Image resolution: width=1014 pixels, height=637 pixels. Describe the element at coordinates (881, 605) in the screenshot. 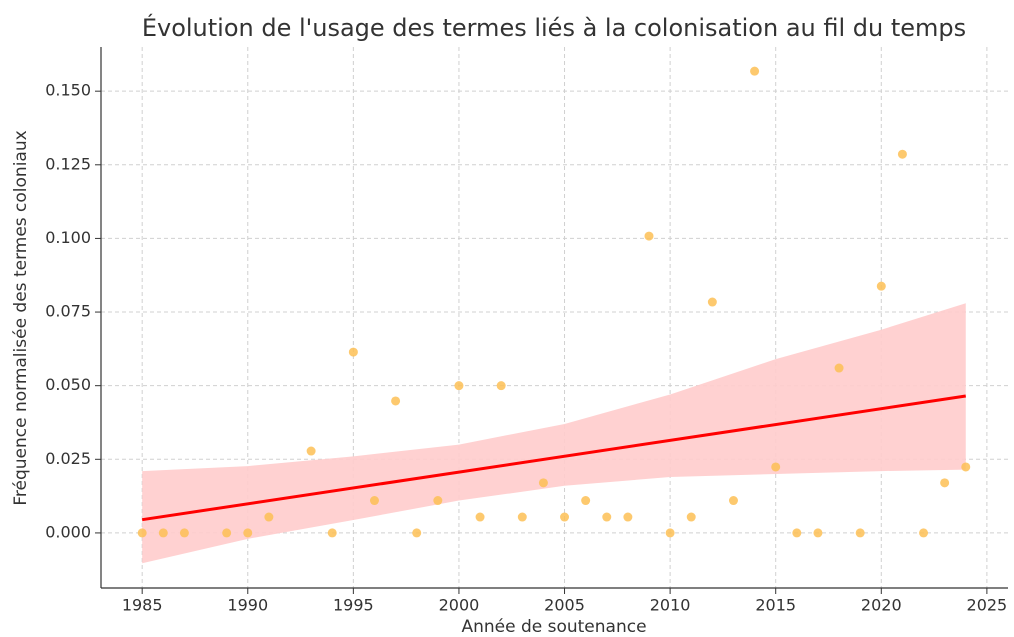

I see `x-tick-label: 2020` at that location.